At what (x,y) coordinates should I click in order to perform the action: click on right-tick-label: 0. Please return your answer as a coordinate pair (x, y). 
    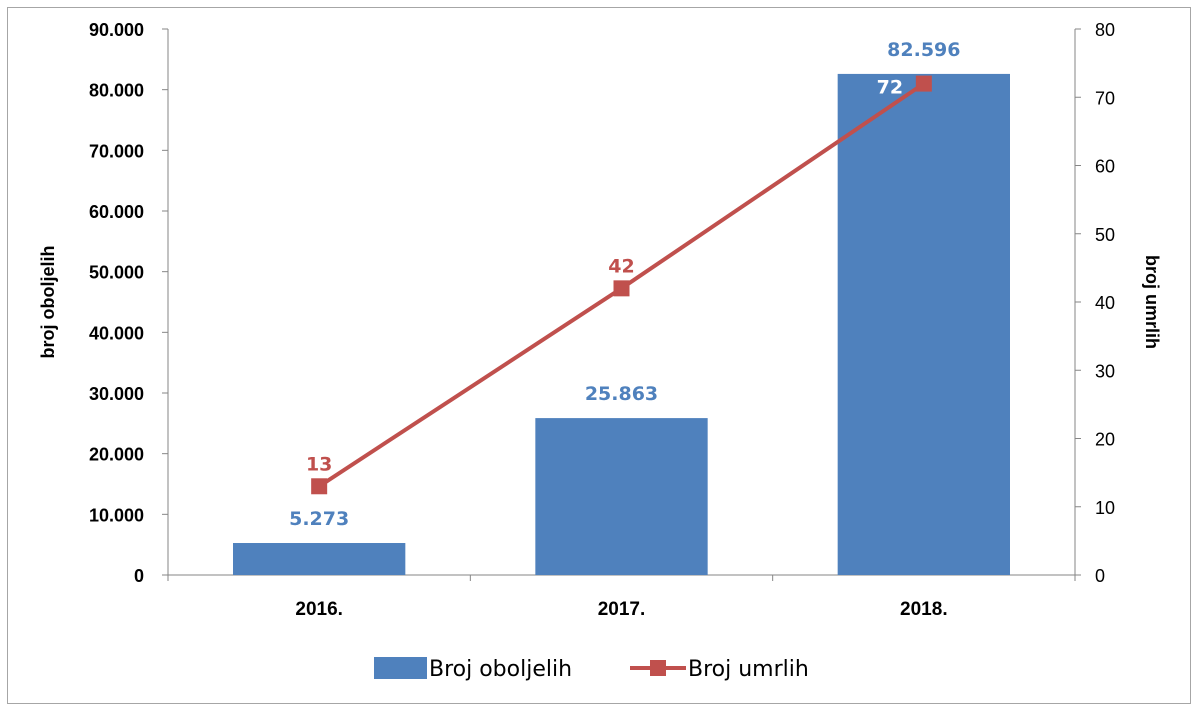
    Looking at the image, I should click on (1100, 576).